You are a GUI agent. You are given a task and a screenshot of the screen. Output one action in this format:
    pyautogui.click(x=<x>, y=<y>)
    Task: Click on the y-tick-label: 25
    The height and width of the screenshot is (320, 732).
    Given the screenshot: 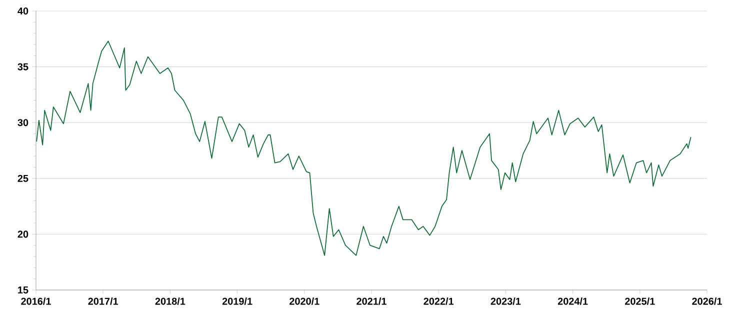 What is the action you would take?
    pyautogui.click(x=23, y=178)
    